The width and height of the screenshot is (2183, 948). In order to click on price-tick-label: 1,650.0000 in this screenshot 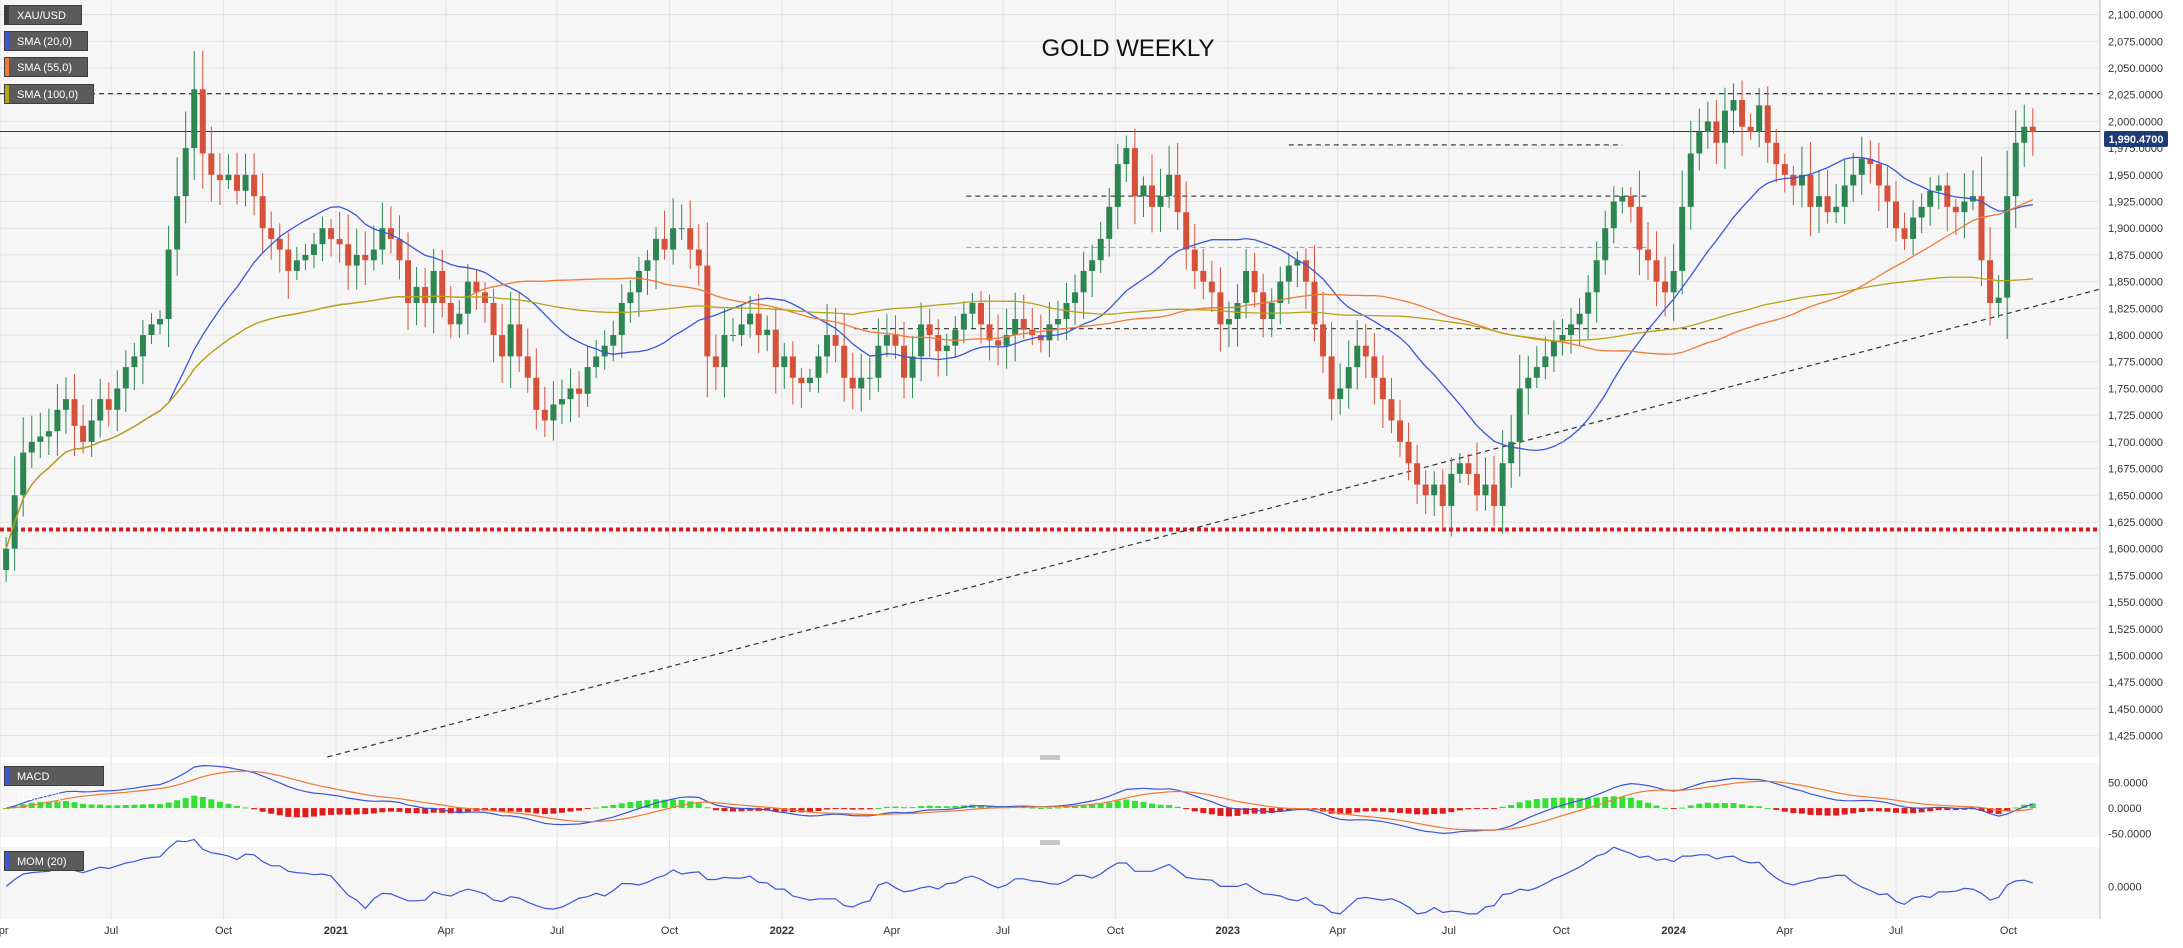, I will do `click(2135, 496)`.